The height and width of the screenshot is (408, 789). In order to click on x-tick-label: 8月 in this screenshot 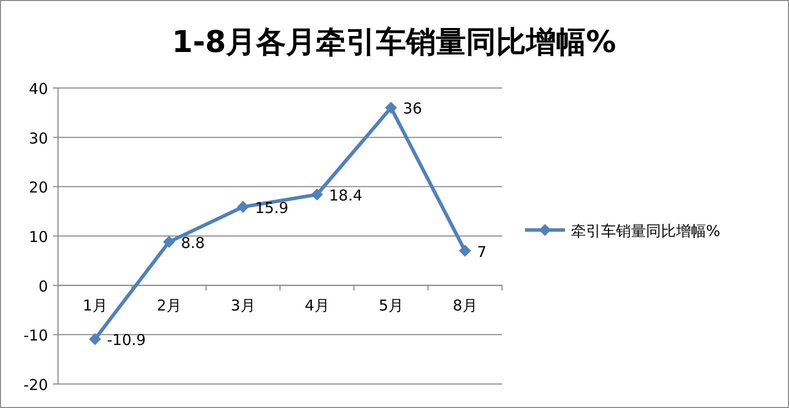, I will do `click(465, 305)`.